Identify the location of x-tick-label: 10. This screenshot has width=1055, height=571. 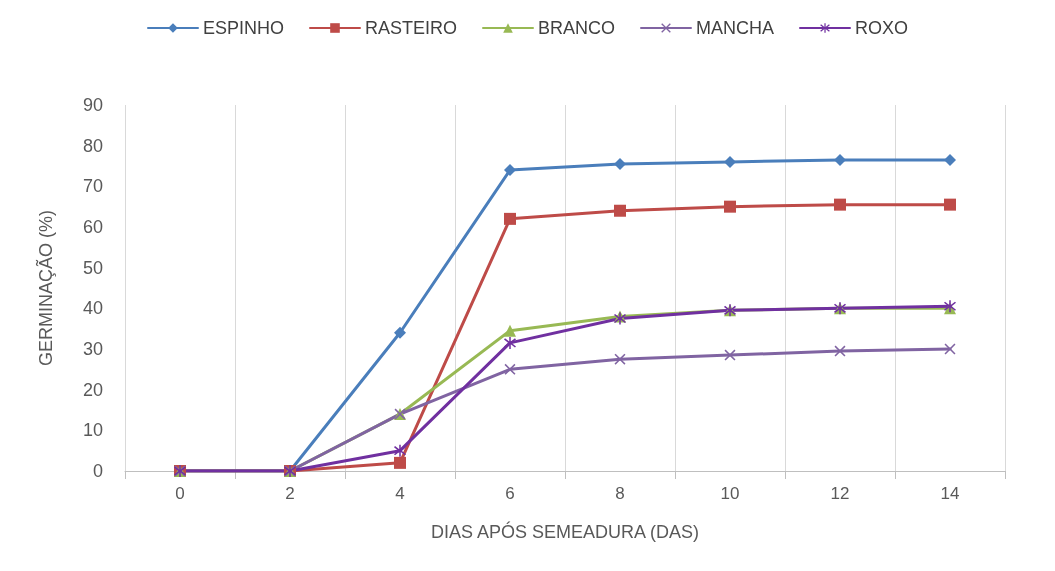
(730, 493).